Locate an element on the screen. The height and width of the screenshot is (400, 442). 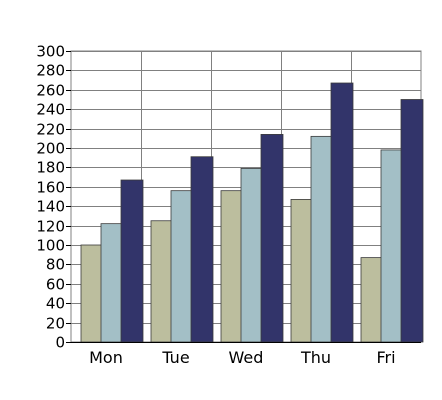
y-tick-label: 240 is located at coordinates (50, 110).